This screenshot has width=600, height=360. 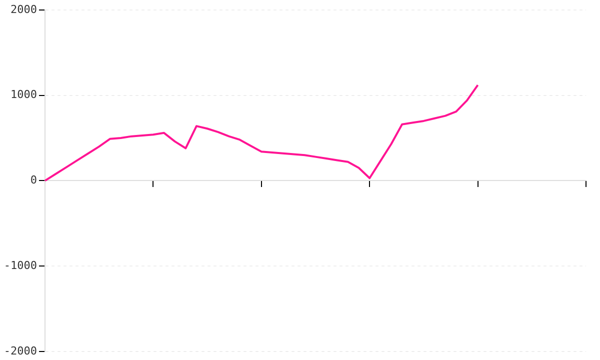 I want to click on y-tick-label: 1000, so click(x=23, y=95).